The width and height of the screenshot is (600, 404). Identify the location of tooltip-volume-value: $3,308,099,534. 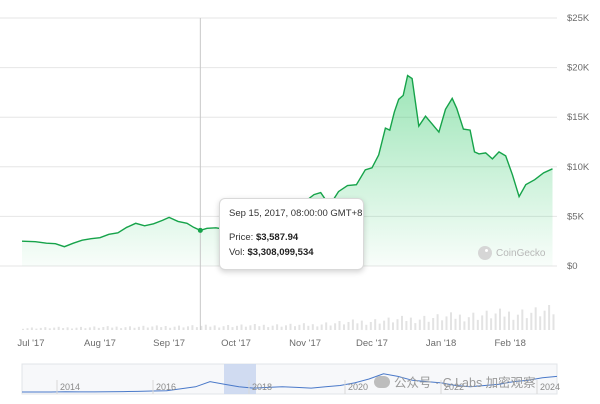
(280, 252).